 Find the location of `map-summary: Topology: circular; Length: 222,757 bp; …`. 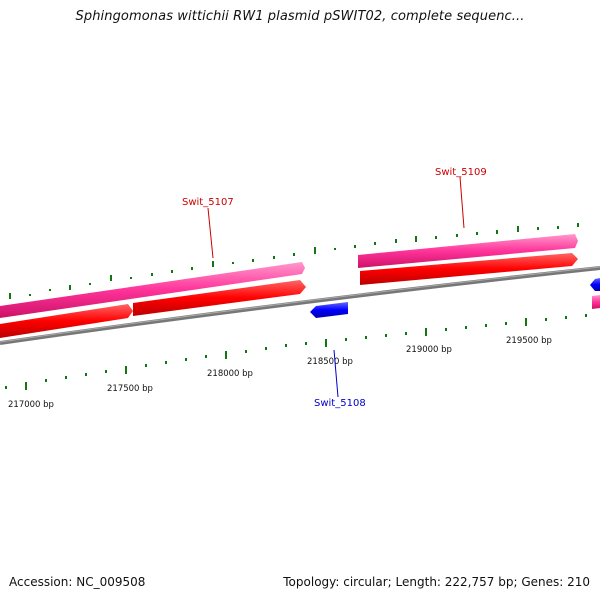

map-summary: Topology: circular; Length: 222,757 bp; … is located at coordinates (436, 582).